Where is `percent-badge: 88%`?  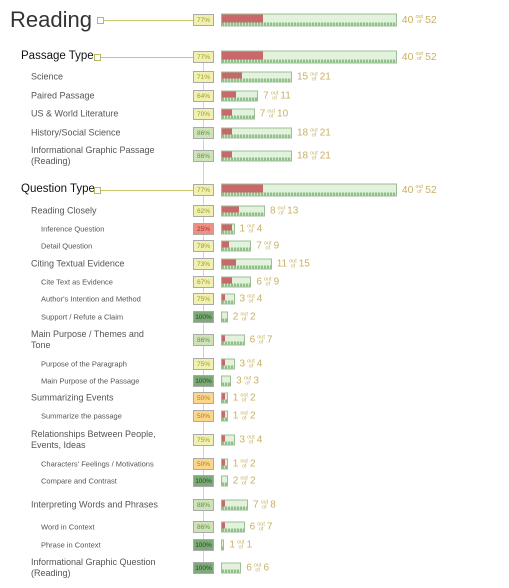 percent-badge: 88% is located at coordinates (203, 505).